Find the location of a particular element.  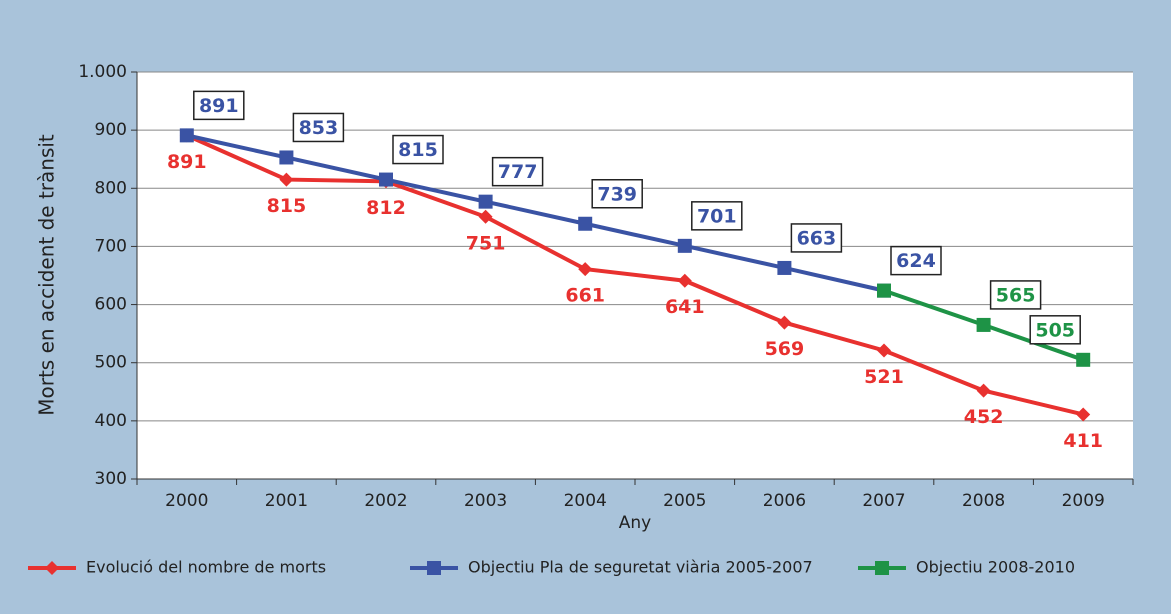

data-label: 701 is located at coordinates (717, 216).